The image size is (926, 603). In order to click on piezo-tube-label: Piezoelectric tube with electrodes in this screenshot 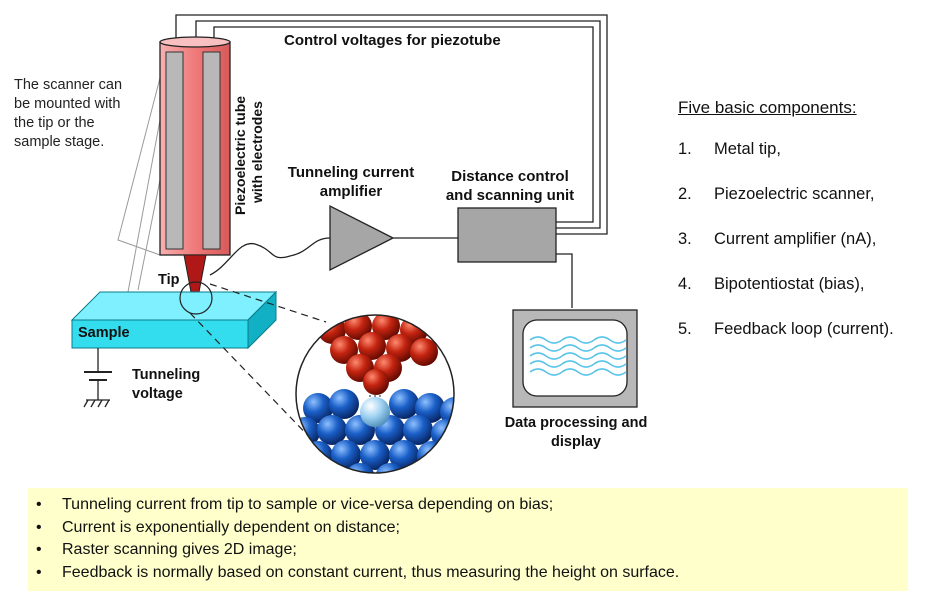, I will do `click(249, 155)`.